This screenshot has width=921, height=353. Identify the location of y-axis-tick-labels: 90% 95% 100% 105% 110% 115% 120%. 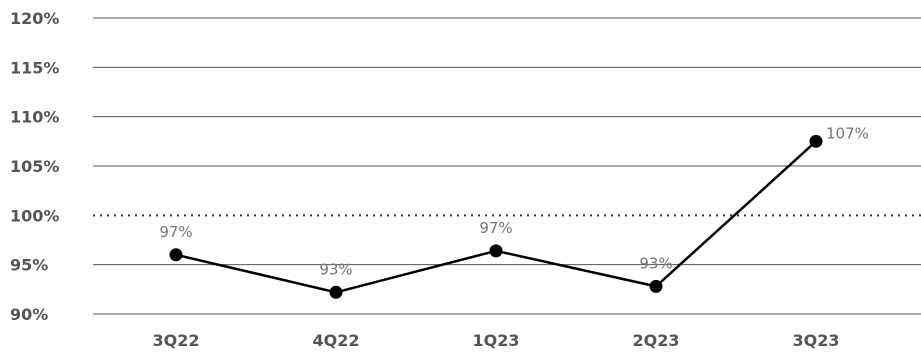
(34, 166).